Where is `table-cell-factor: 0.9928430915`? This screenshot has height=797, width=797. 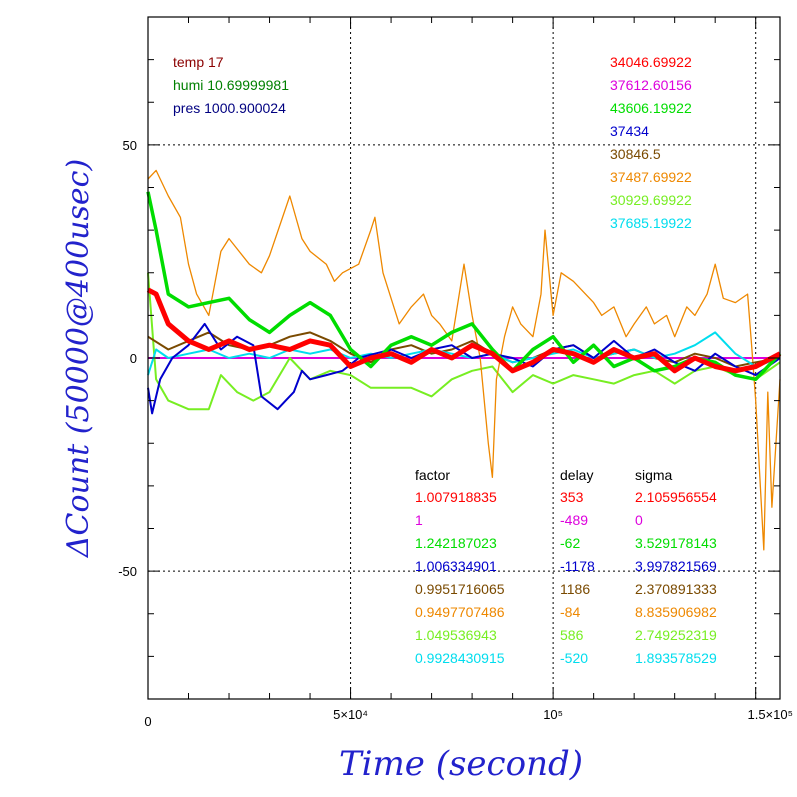
table-cell-factor: 0.9928430915 is located at coordinates (460, 658).